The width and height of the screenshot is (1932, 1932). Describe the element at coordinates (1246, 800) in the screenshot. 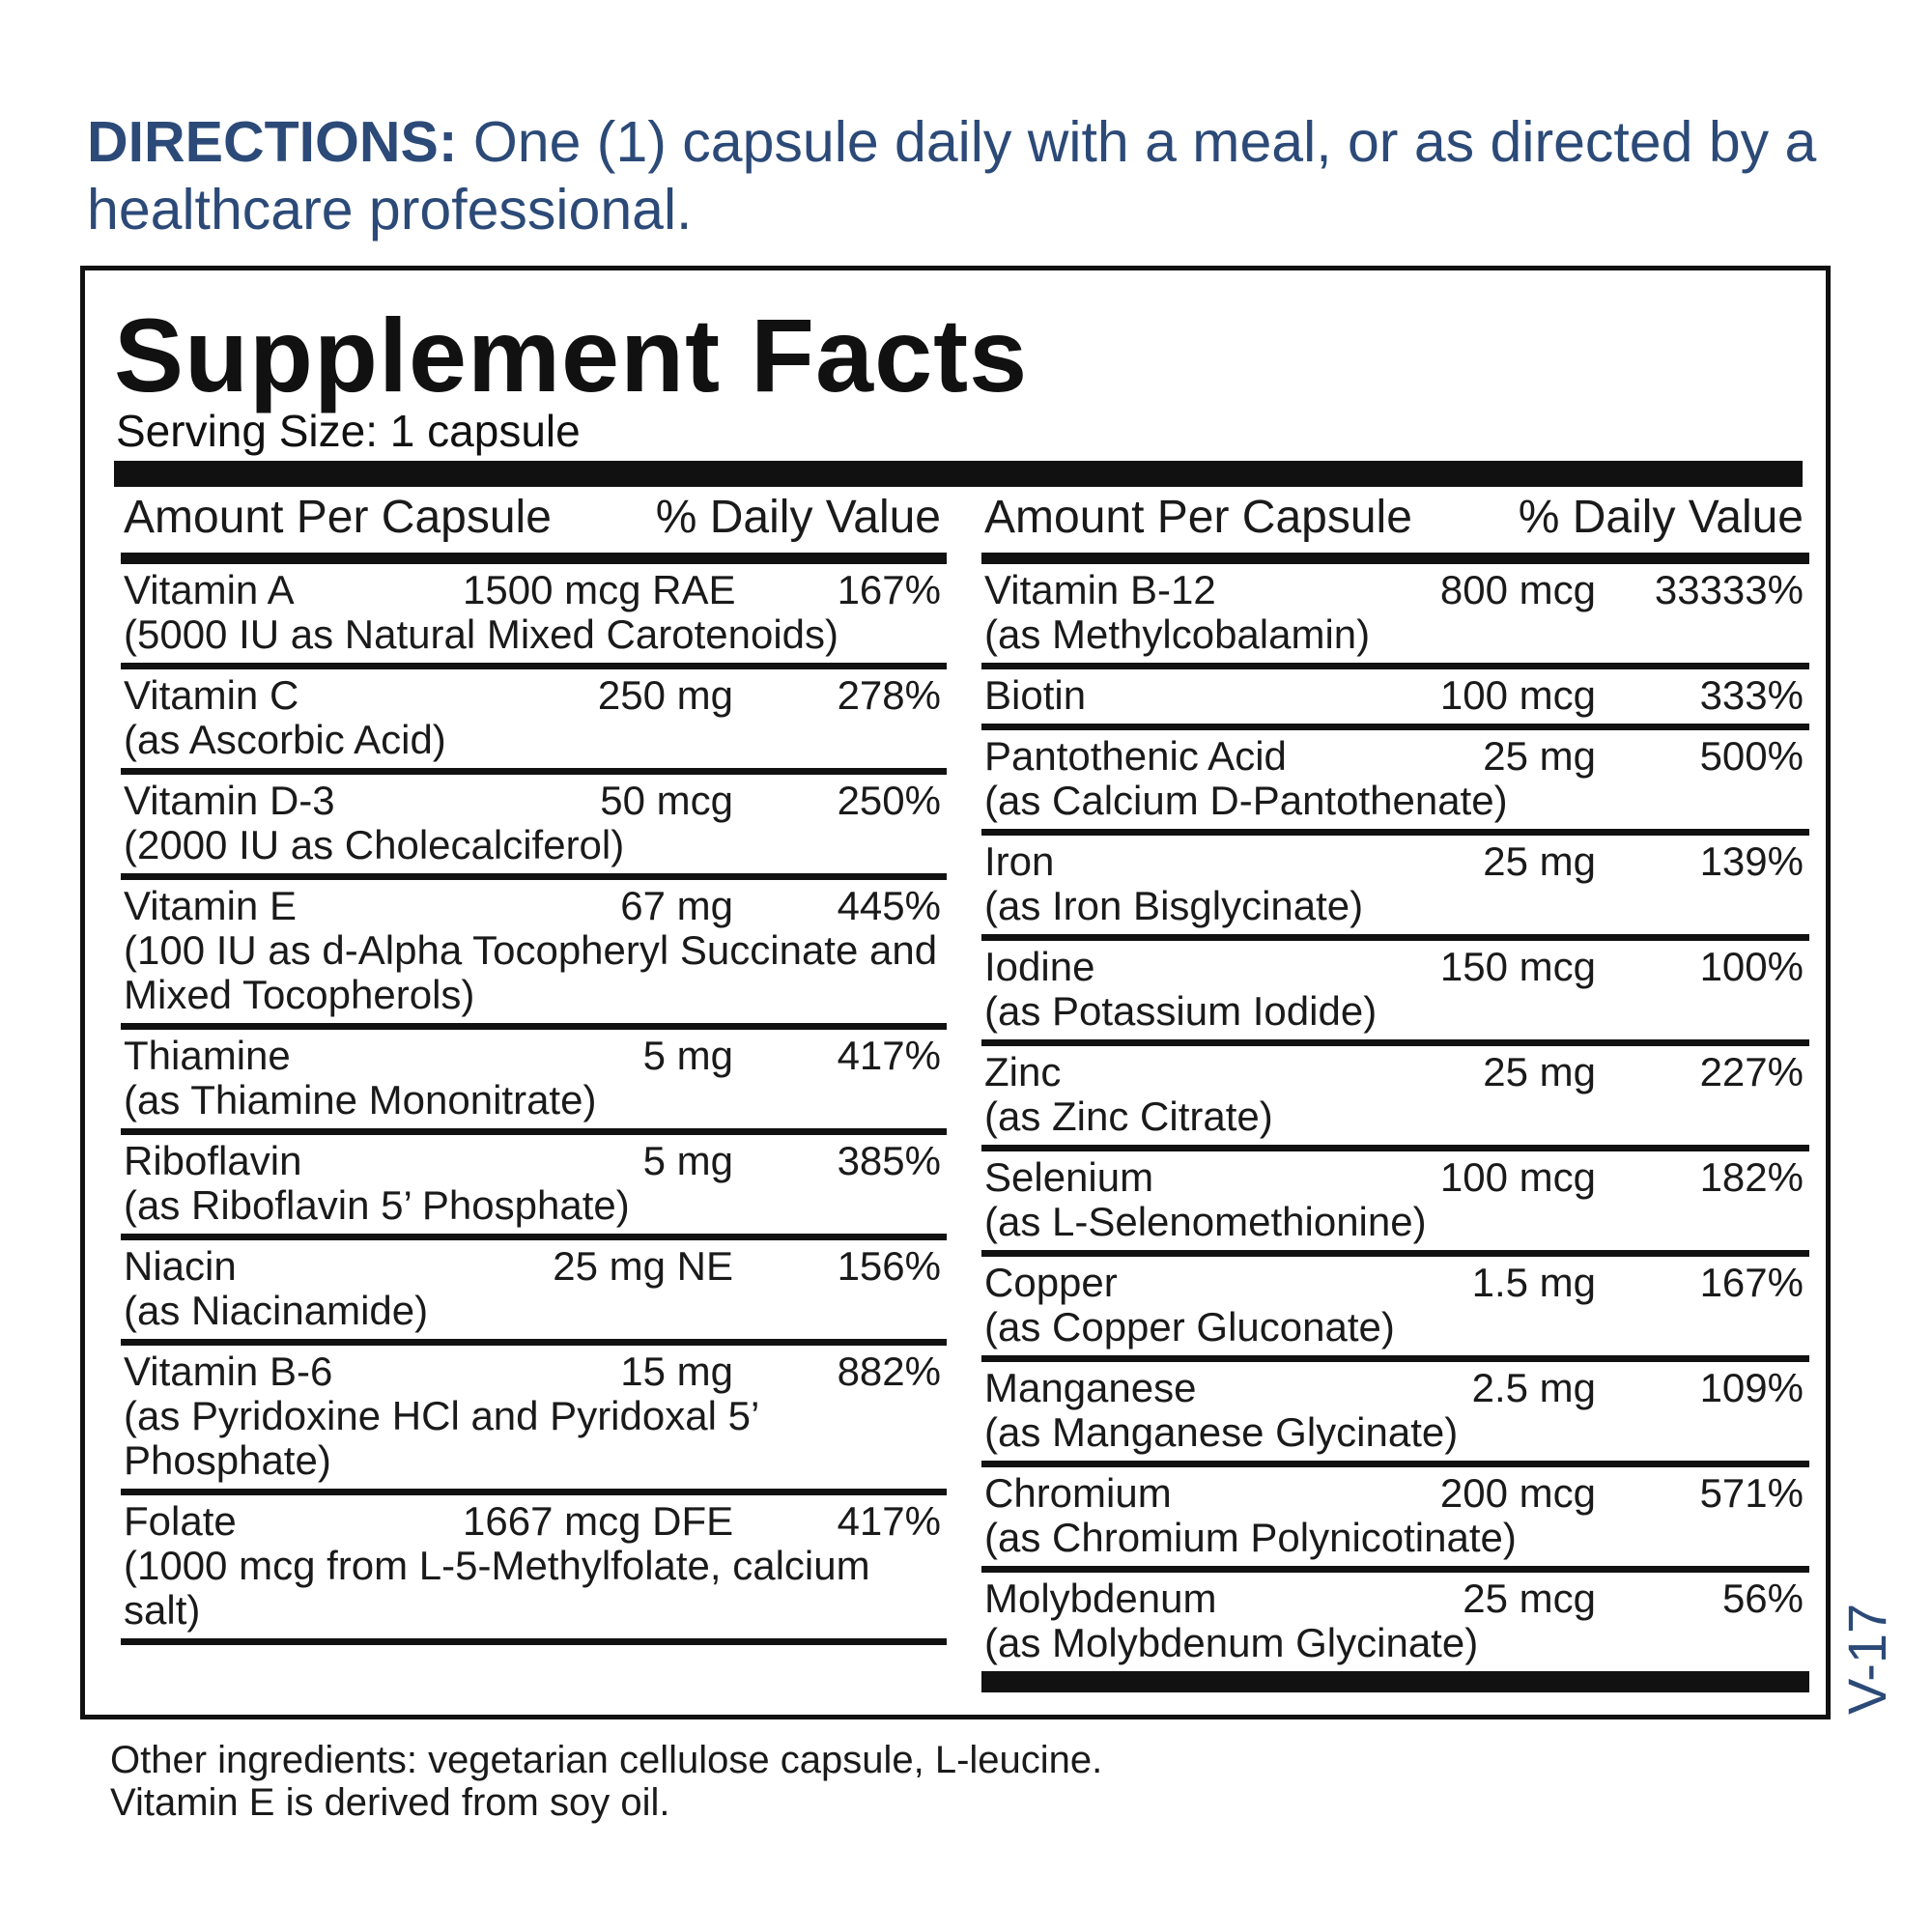

I see `nutrient-source: (as Calcium D-Pantothenate)` at that location.